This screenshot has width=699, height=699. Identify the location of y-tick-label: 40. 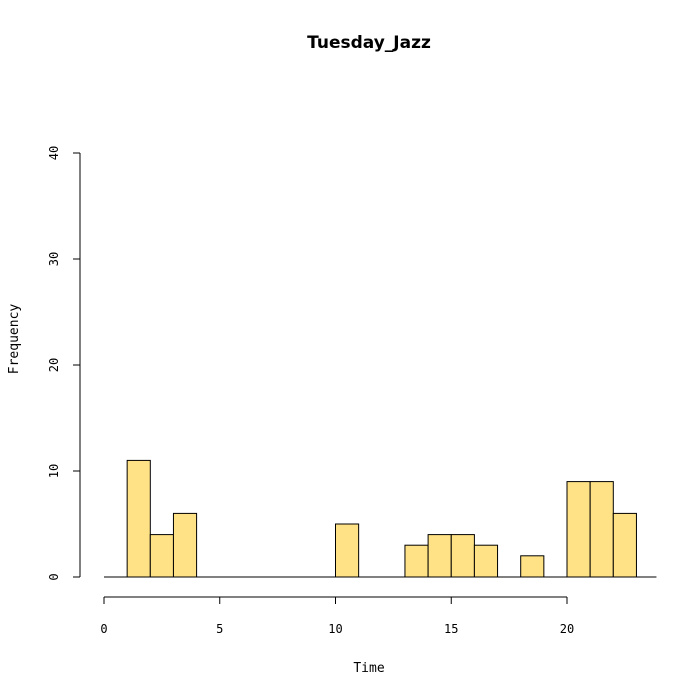
(54, 153).